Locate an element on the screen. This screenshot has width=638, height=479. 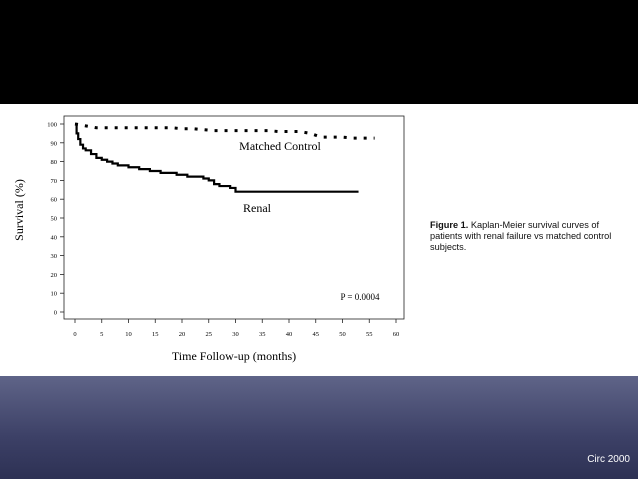
x-tick-label: 45 is located at coordinates (316, 334).